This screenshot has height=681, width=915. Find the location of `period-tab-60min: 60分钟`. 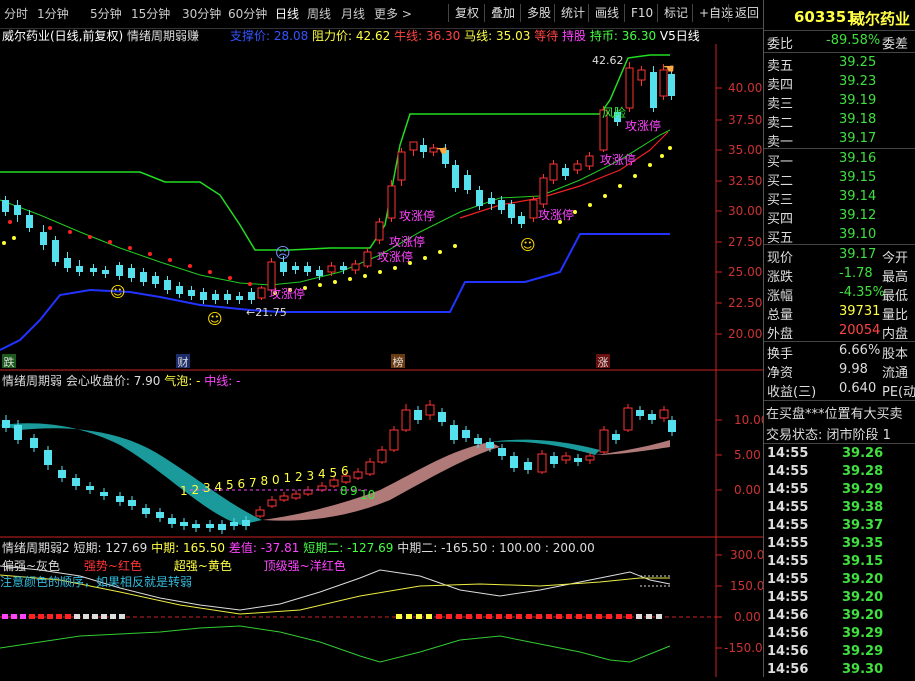

period-tab-60min: 60分钟 is located at coordinates (248, 14).